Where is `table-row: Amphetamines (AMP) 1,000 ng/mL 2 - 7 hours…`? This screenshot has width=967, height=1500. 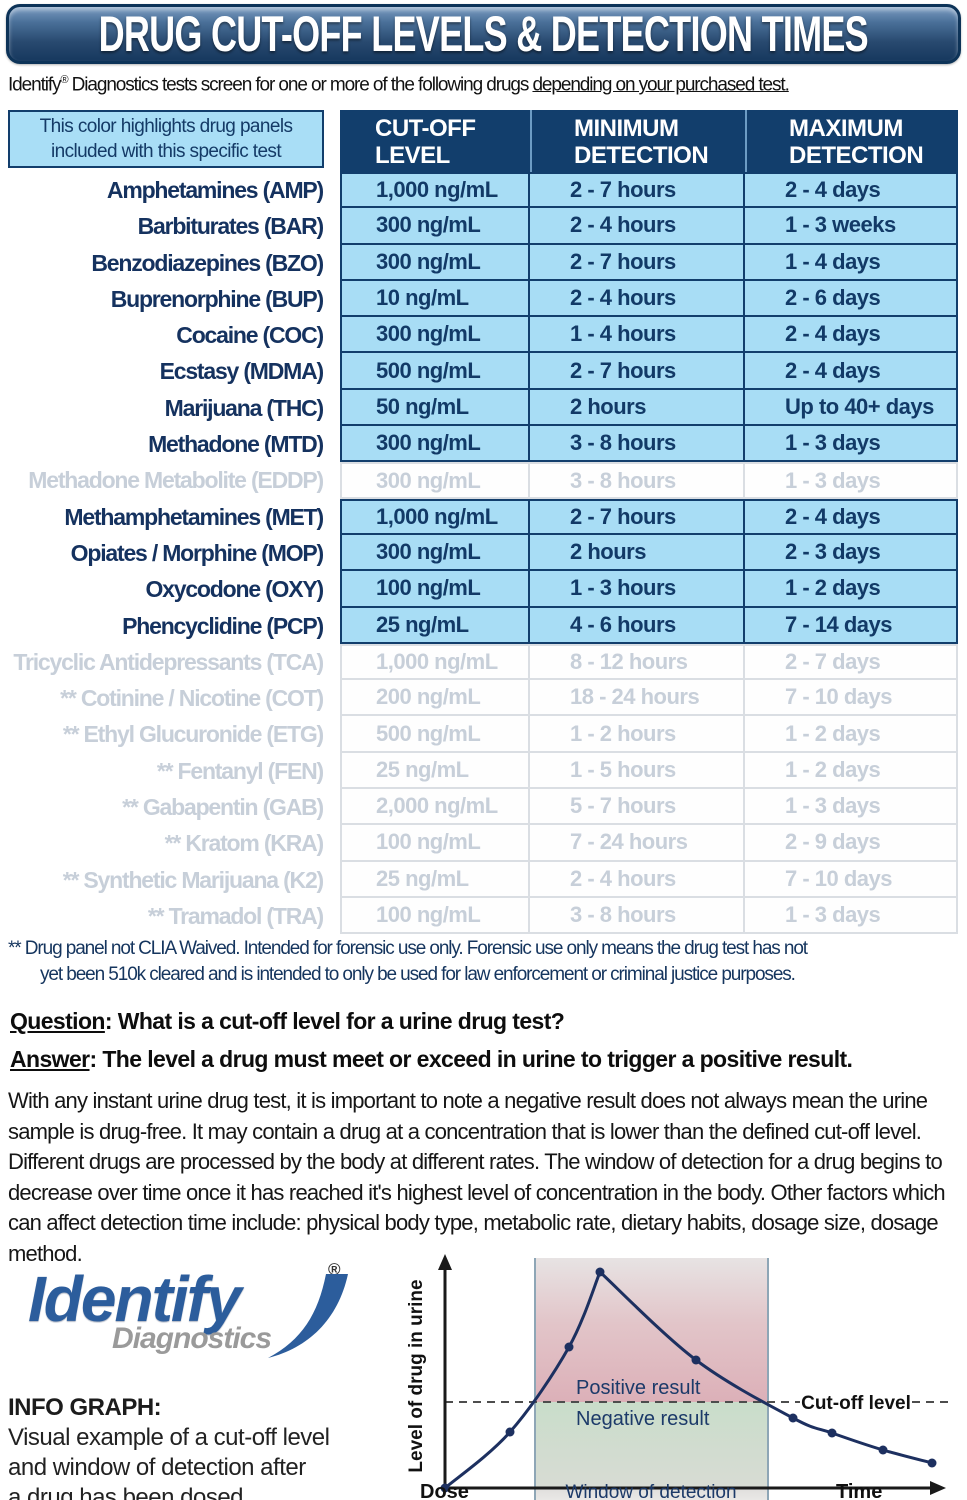 table-row: Amphetamines (AMP) 1,000 ng/mL 2 - 7 hours… is located at coordinates (479, 190).